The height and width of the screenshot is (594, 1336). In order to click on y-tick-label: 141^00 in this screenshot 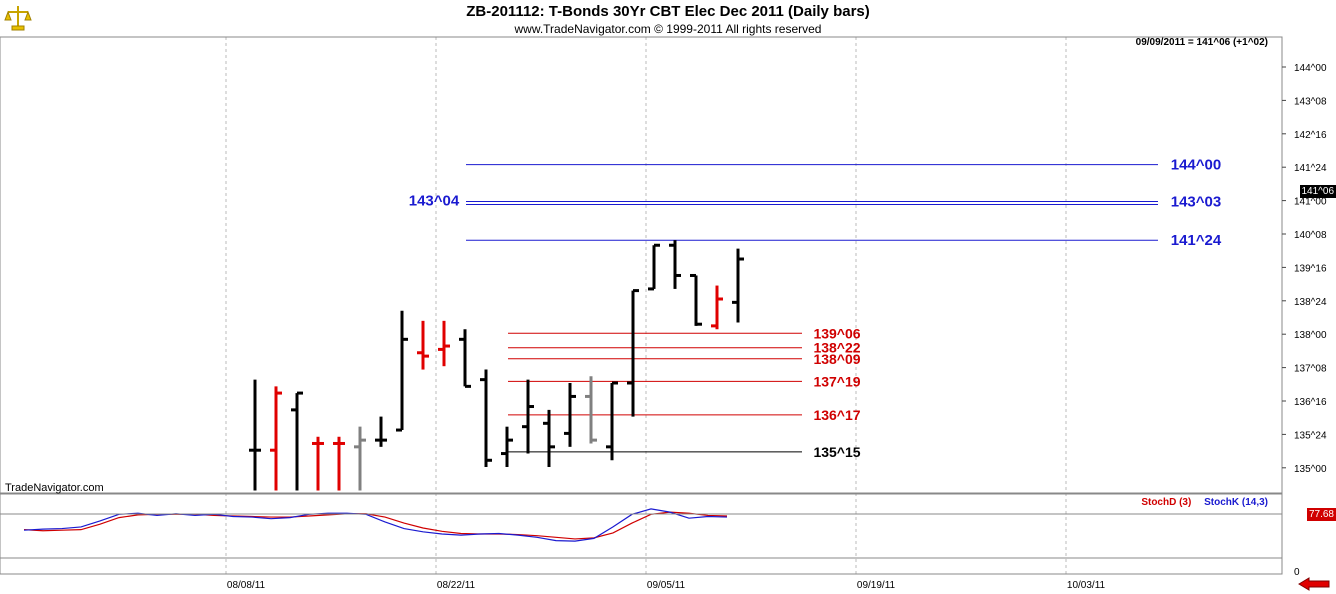, I will do `click(1310, 202)`.